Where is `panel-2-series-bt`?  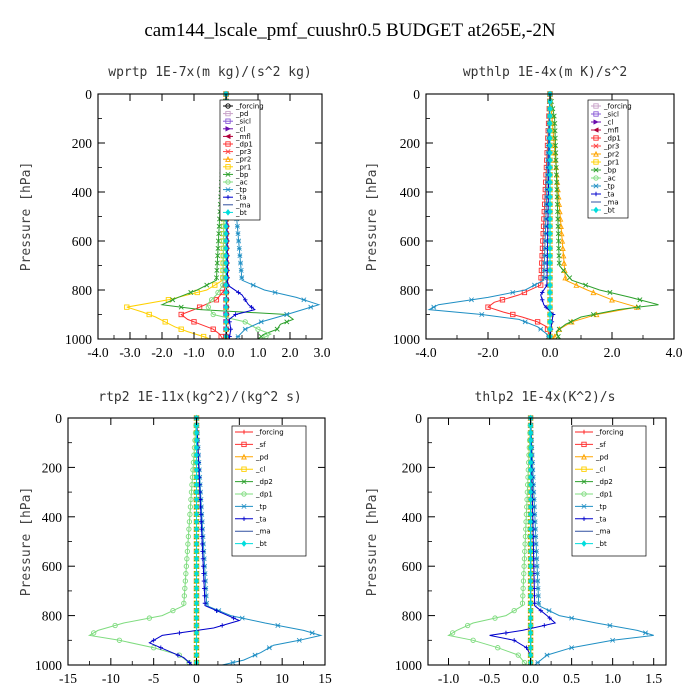
panel-2-series-bt is located at coordinates (550, 215).